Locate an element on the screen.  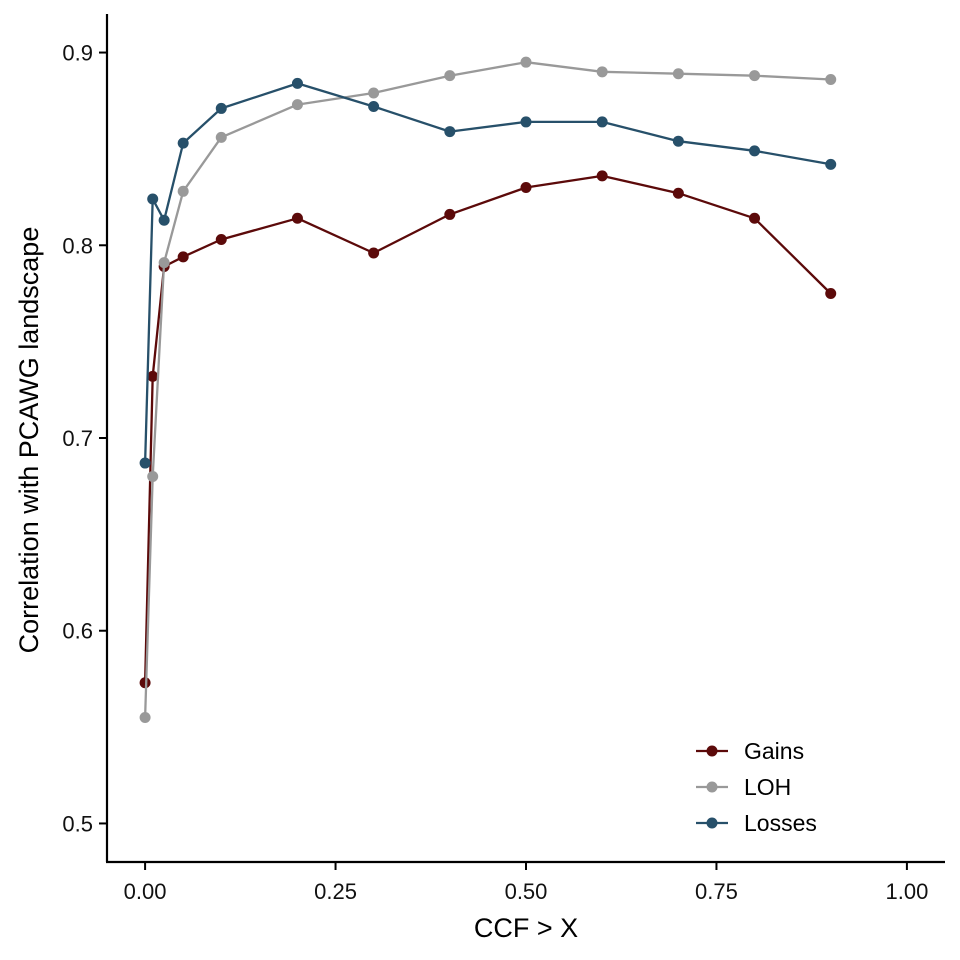
legend-item-loh: LOH is located at coordinates (743, 787).